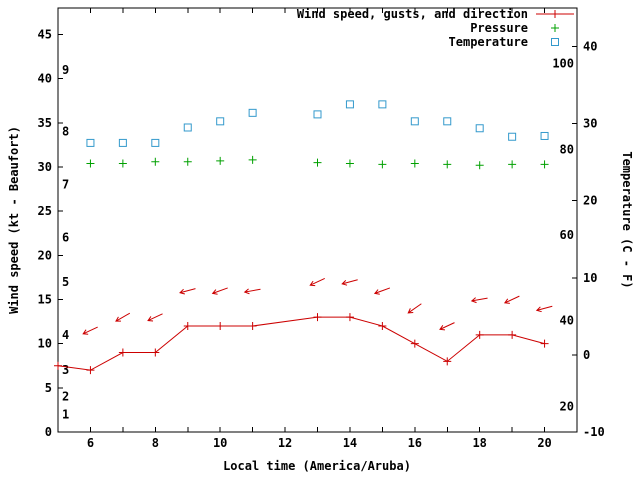 The width and height of the screenshot is (640, 480). What do you see at coordinates (65, 414) in the screenshot?
I see `svg-text: 1` at bounding box center [65, 414].